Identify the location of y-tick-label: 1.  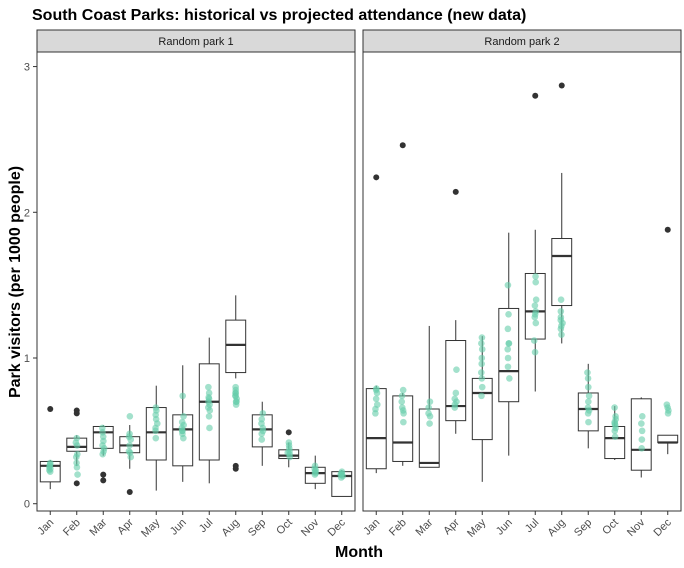
(27, 359).